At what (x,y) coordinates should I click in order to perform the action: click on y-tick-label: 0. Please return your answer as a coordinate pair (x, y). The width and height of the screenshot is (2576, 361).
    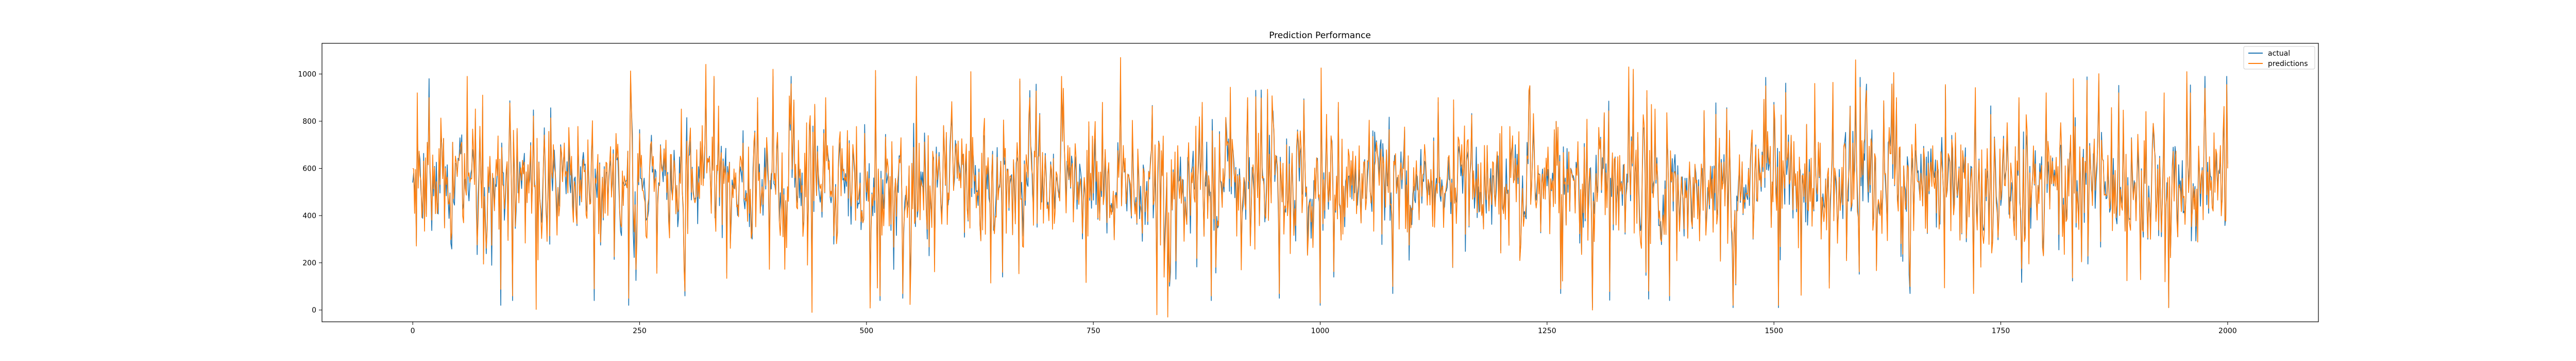
    Looking at the image, I should click on (314, 310).